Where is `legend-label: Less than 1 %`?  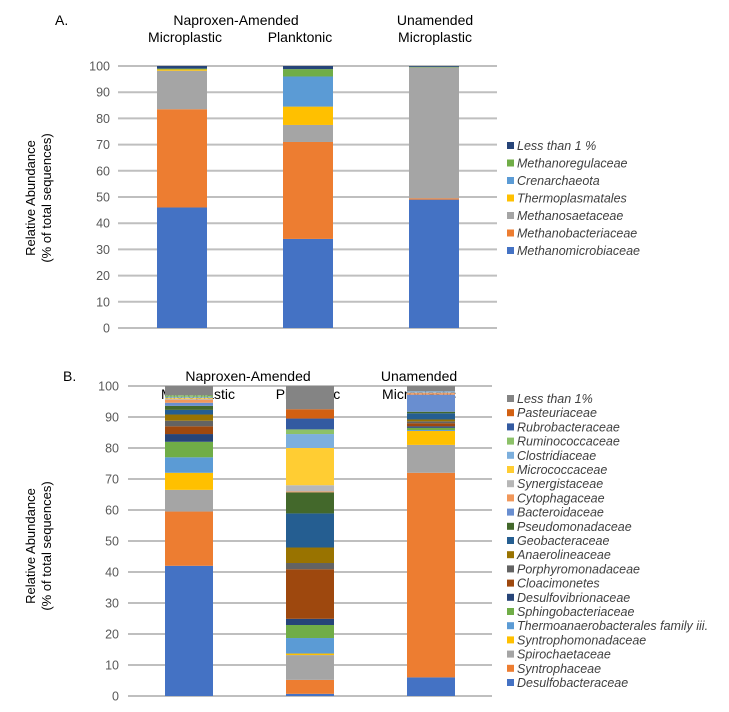
legend-label: Less than 1 % is located at coordinates (556, 146).